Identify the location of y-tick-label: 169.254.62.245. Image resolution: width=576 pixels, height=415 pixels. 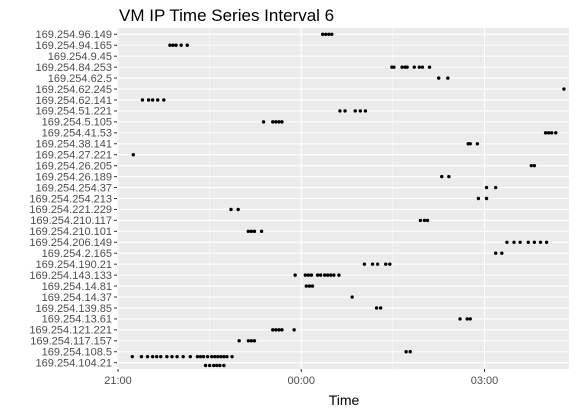
(74, 90).